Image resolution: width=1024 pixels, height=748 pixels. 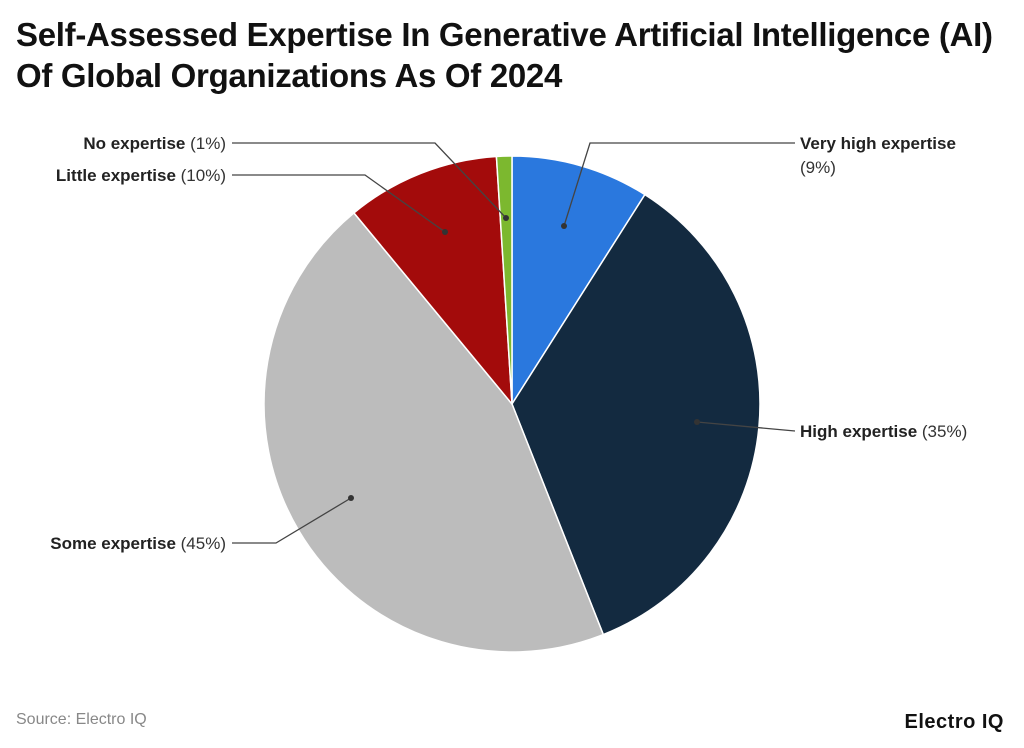 I want to click on slice-label-percent: (1%), so click(x=205, y=143).